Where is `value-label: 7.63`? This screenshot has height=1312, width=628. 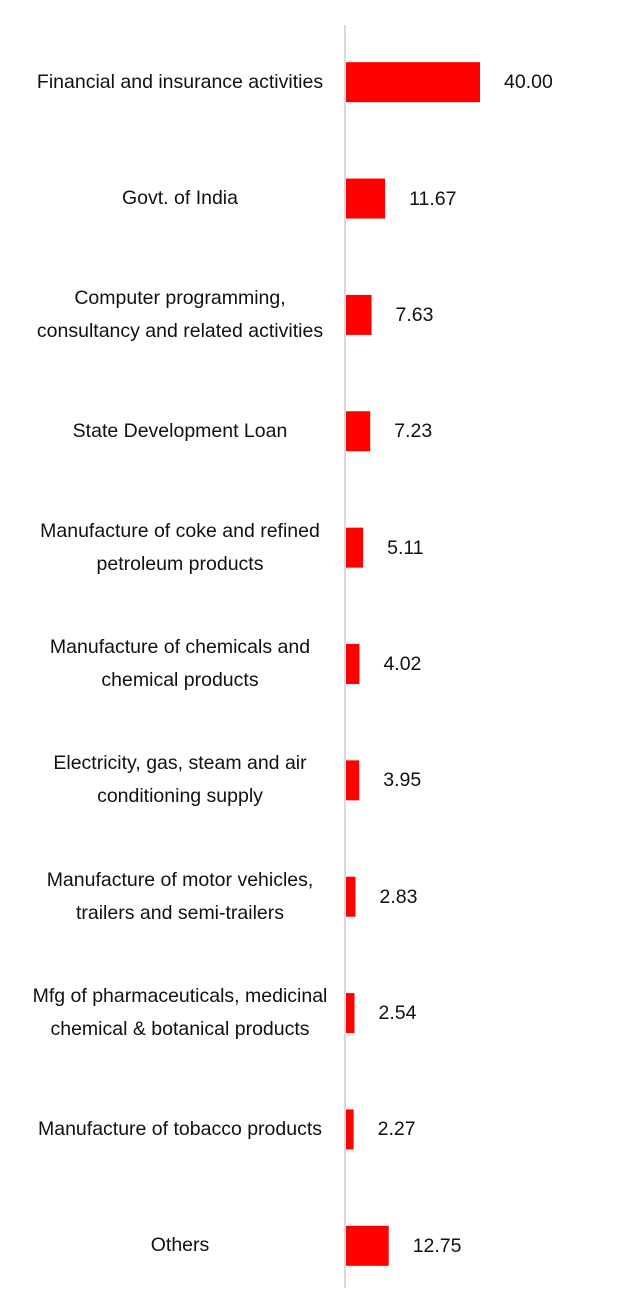 value-label: 7.63 is located at coordinates (414, 314).